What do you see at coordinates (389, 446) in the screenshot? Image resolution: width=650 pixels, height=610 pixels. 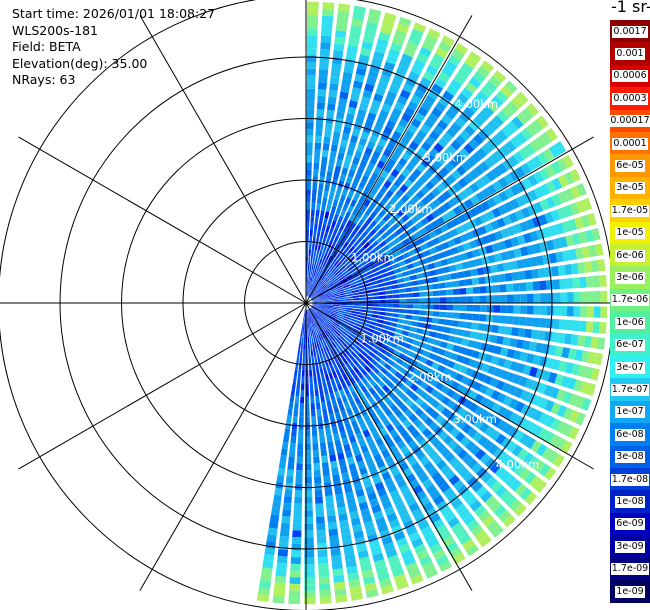 I see `azimuth-spoke` at bounding box center [389, 446].